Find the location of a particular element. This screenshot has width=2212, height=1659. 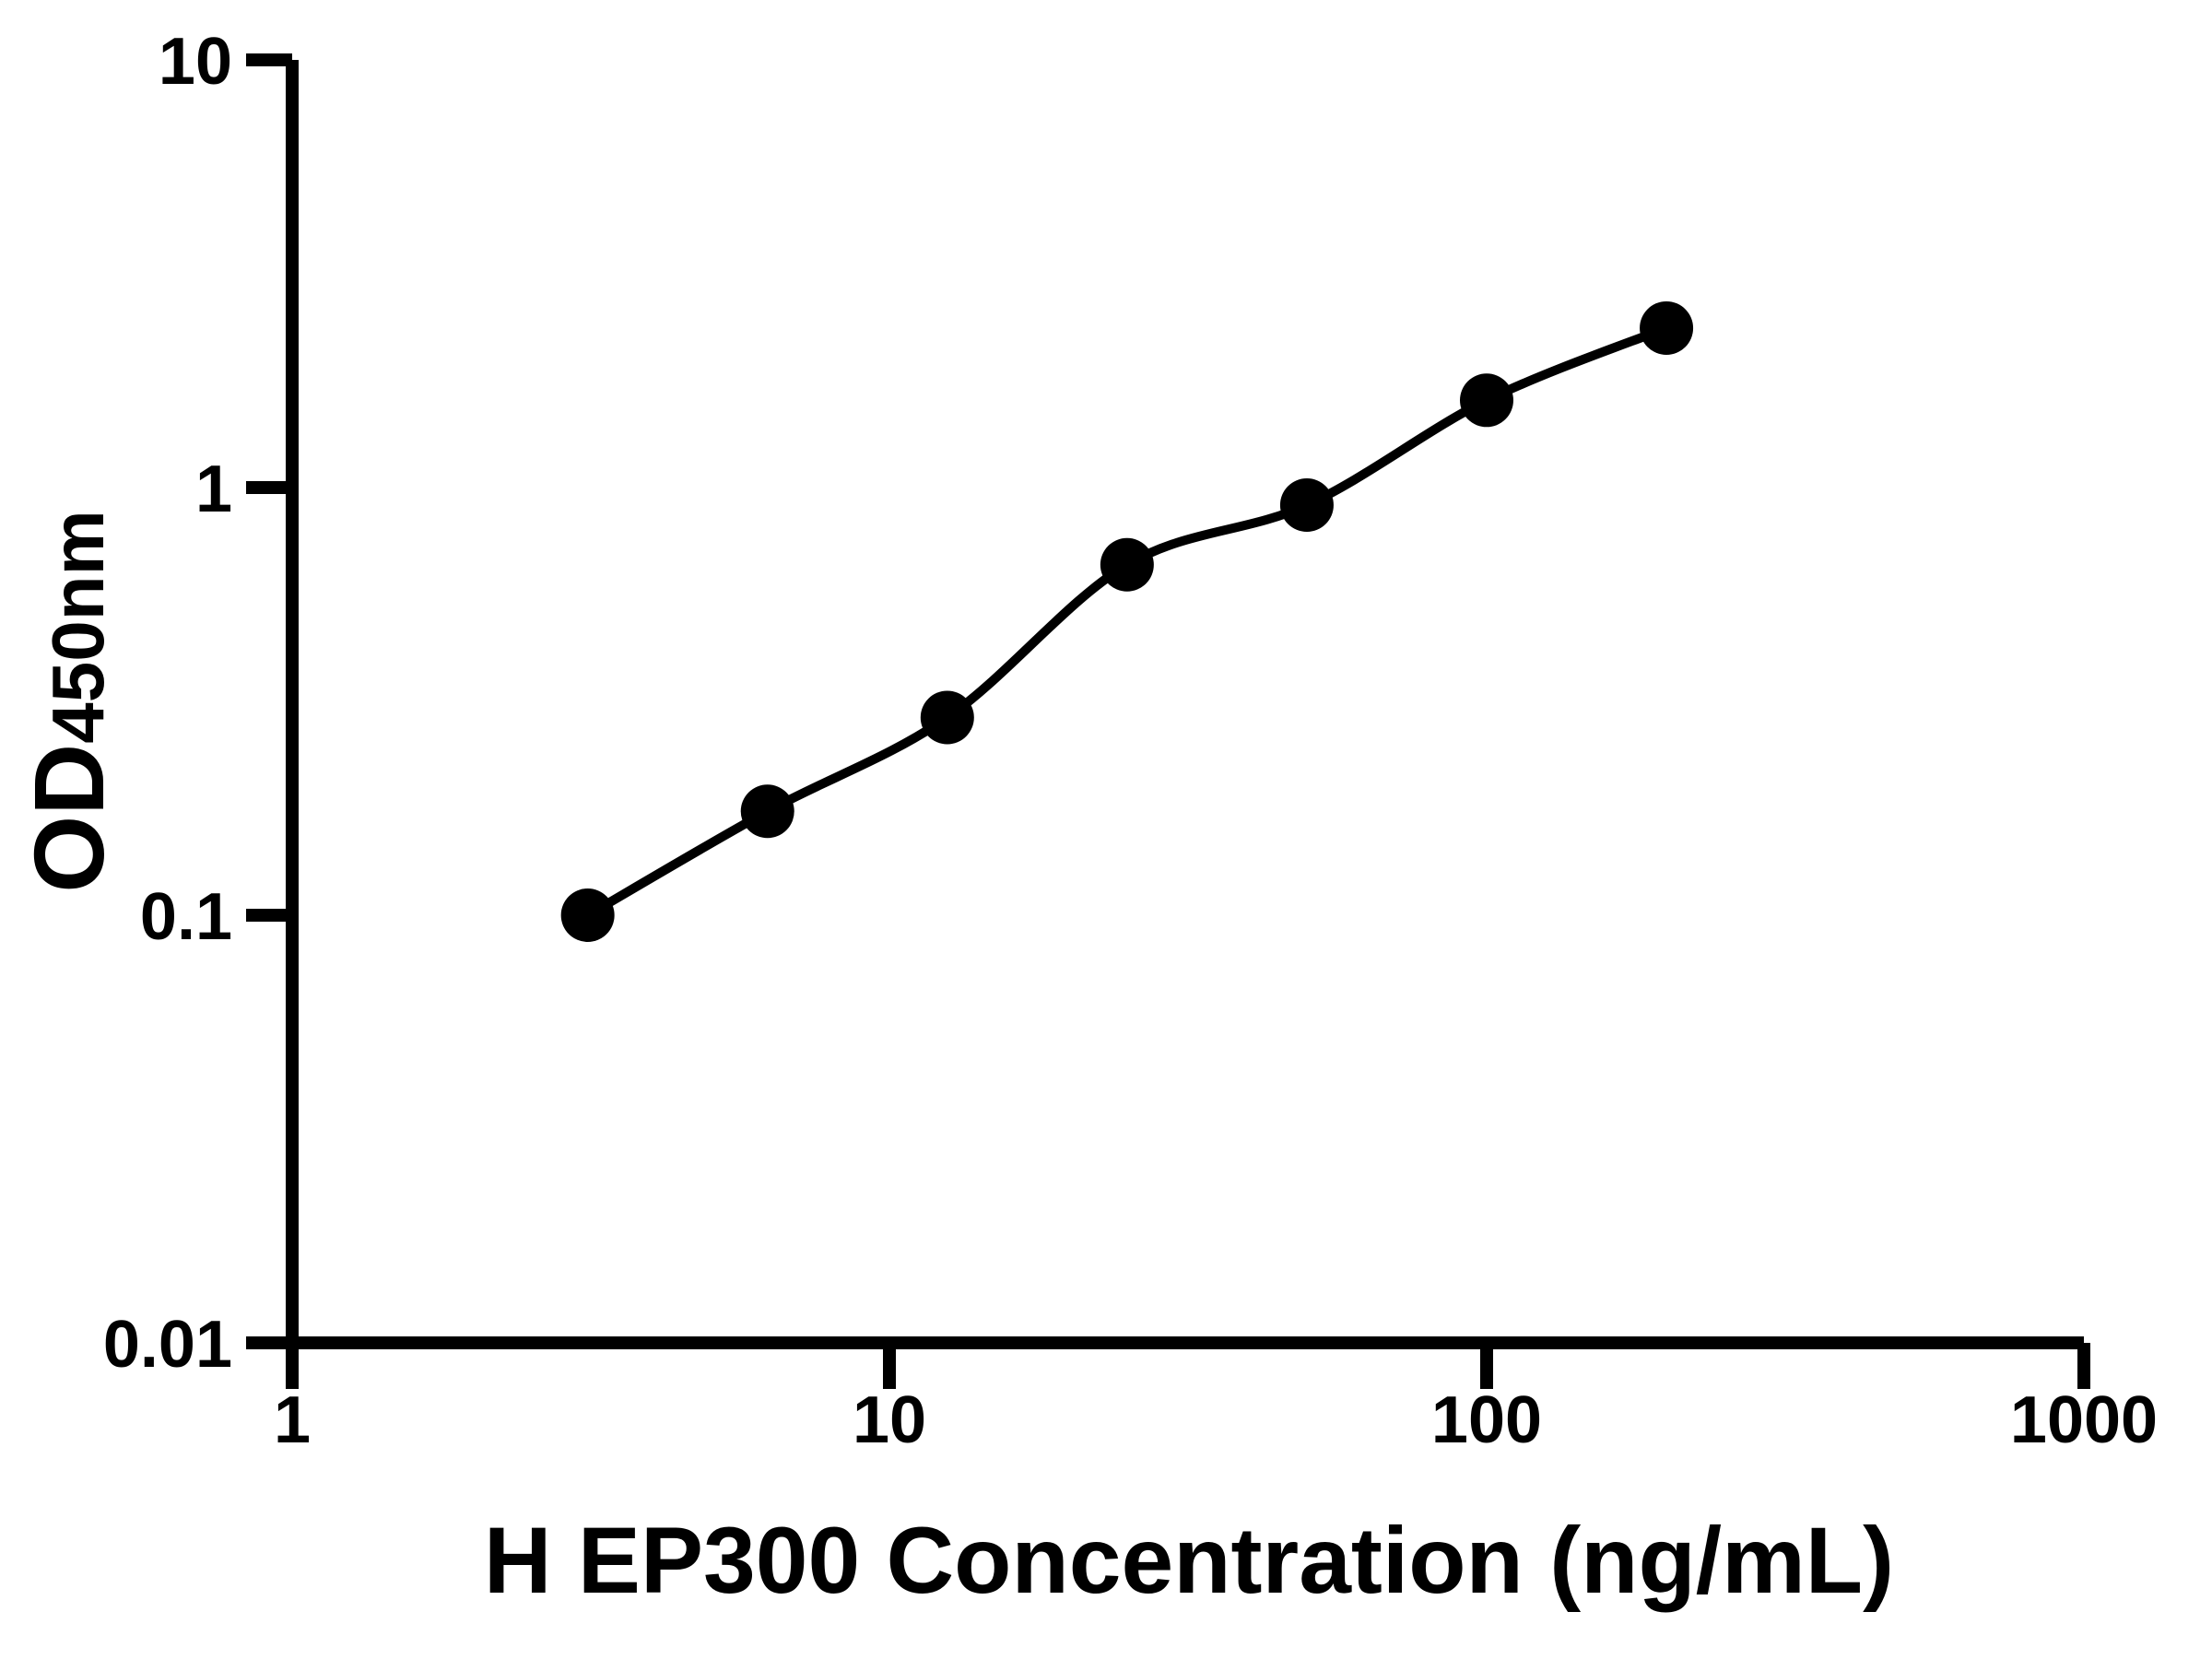

y-tick-label: 10 is located at coordinates (195, 62).